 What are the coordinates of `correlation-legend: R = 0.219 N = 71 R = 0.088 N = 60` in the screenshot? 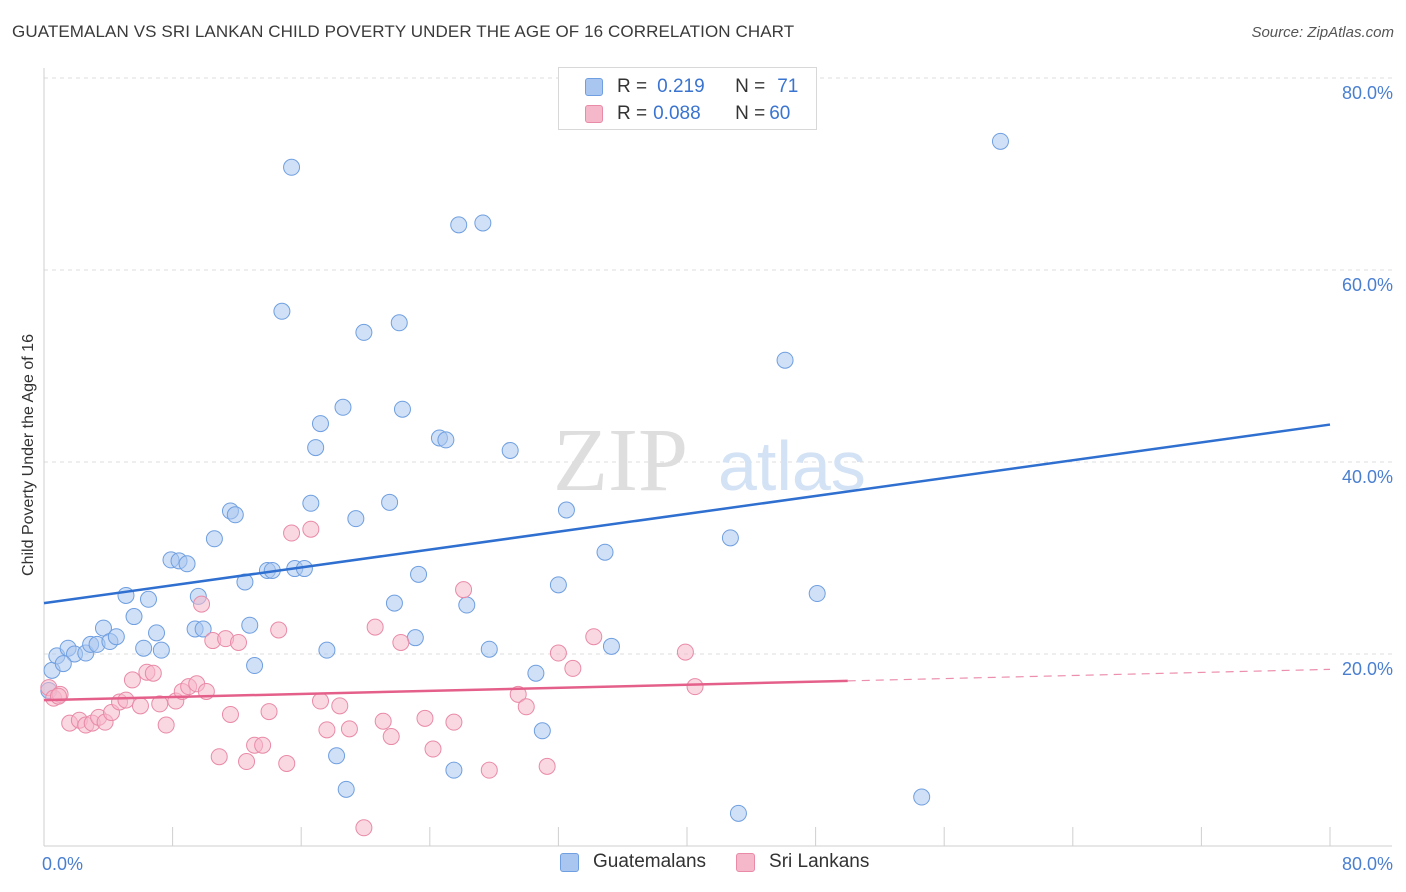 It's located at (687, 98).